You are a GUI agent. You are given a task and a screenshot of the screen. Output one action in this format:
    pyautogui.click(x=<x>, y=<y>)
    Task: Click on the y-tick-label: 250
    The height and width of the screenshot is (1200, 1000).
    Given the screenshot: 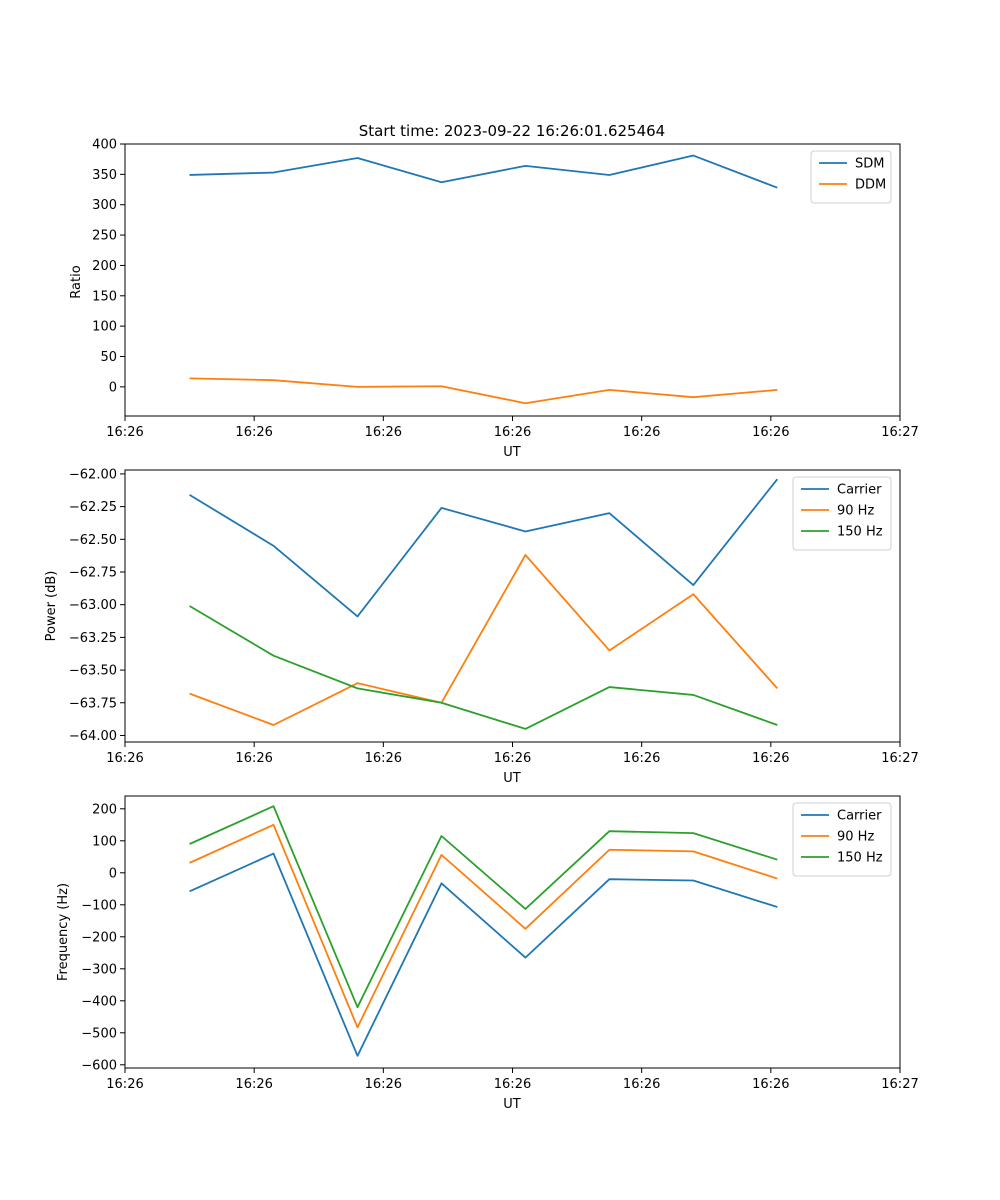 What is the action you would take?
    pyautogui.click(x=104, y=236)
    